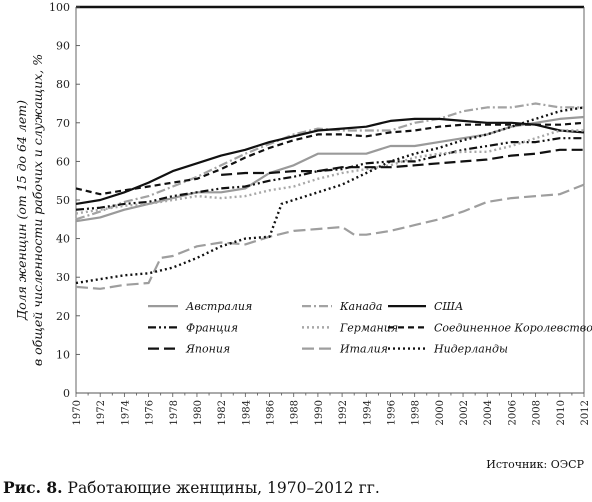  What do you see at coordinates (33, 487) in the screenshot?
I see `figure-number: Рис. 8.` at bounding box center [33, 487].